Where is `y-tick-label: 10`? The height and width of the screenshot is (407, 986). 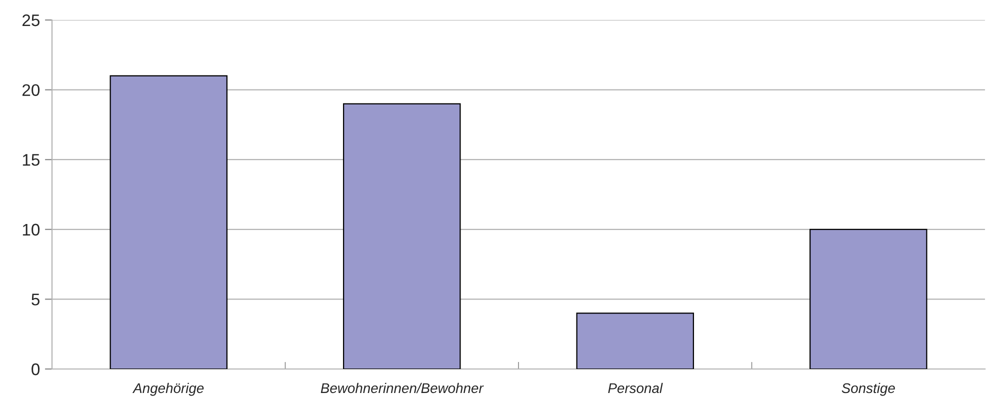 y-tick-label: 10 is located at coordinates (31, 230).